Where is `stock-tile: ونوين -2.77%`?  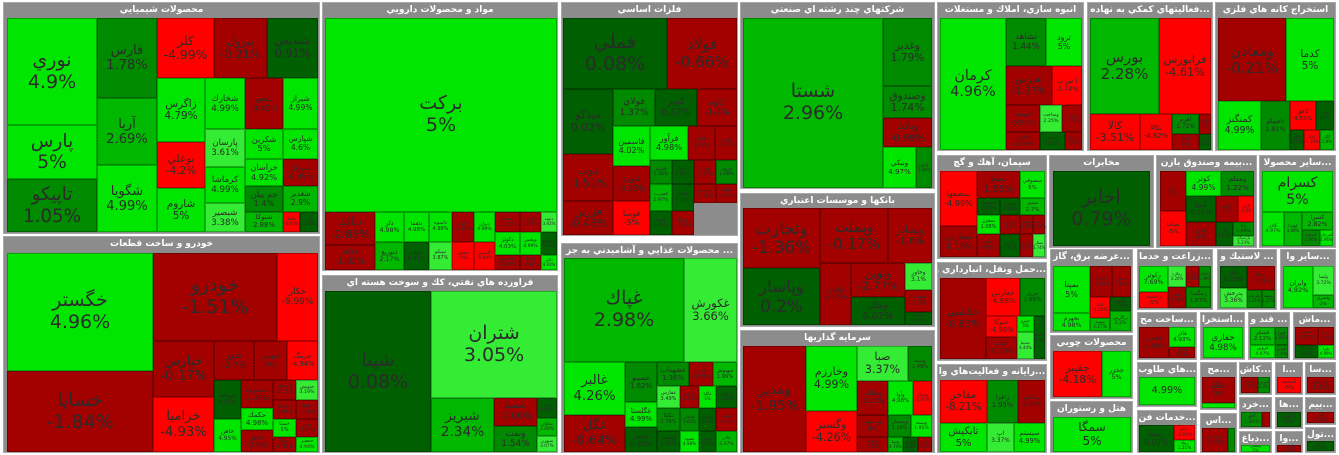 stock-tile: ونوين -2.77% is located at coordinates (878, 280).